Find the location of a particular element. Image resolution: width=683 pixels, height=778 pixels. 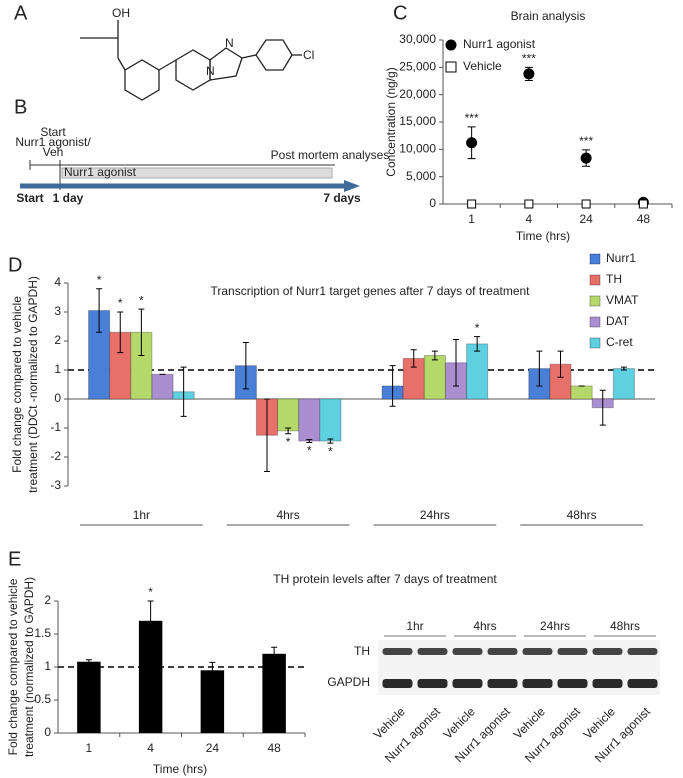

legend-marker is located at coordinates (451, 67).